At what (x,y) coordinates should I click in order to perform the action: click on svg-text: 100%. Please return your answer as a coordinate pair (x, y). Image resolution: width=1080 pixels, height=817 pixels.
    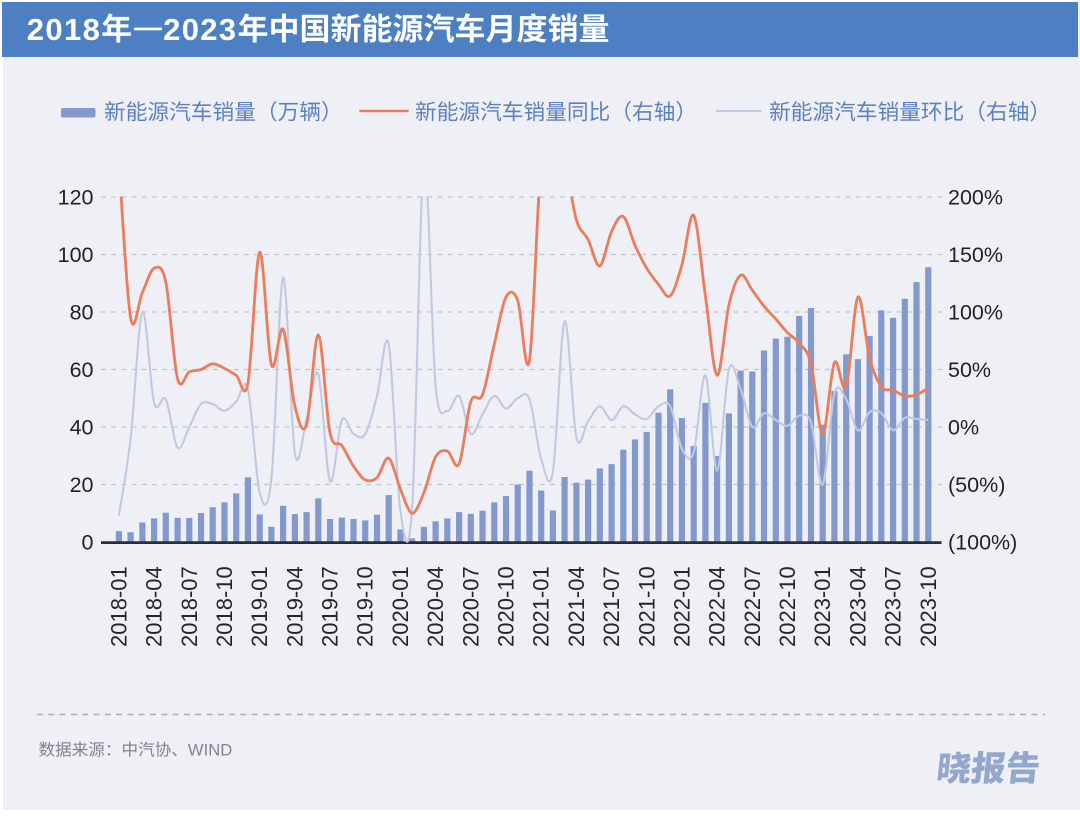
    Looking at the image, I should click on (975, 312).